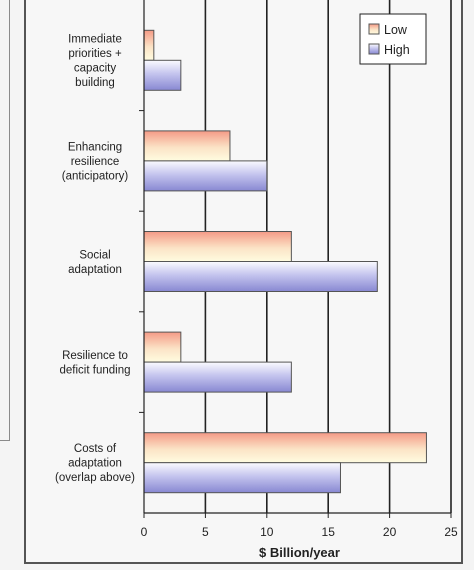  Describe the element at coordinates (329, 532) in the screenshot. I see `x-tick-label: 15` at that location.